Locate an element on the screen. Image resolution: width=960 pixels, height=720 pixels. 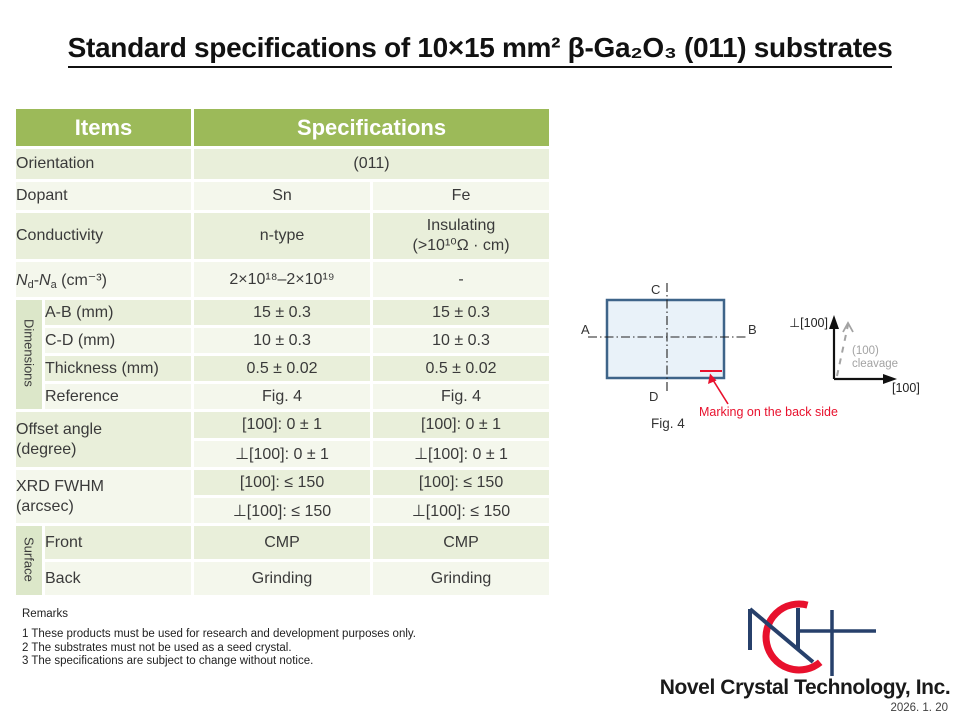
cleavage-label-line2: cleavage is located at coordinates (875, 364).